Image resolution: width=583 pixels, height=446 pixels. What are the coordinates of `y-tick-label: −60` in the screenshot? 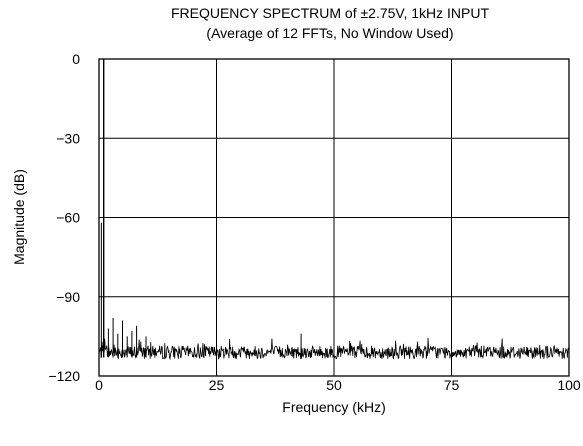 It's located at (68, 218).